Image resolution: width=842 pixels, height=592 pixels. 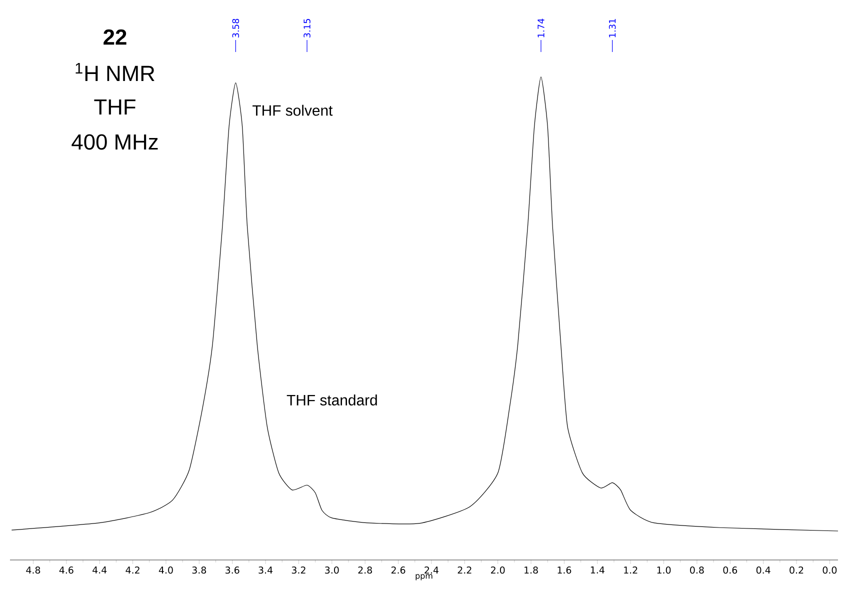 What do you see at coordinates (763, 570) in the screenshot?
I see `x-tick-label: 0.4` at bounding box center [763, 570].